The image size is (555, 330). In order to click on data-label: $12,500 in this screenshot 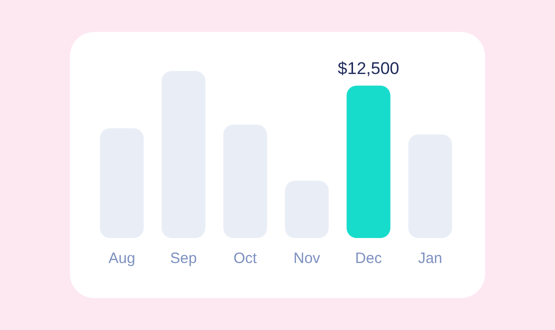, I will do `click(369, 68)`.